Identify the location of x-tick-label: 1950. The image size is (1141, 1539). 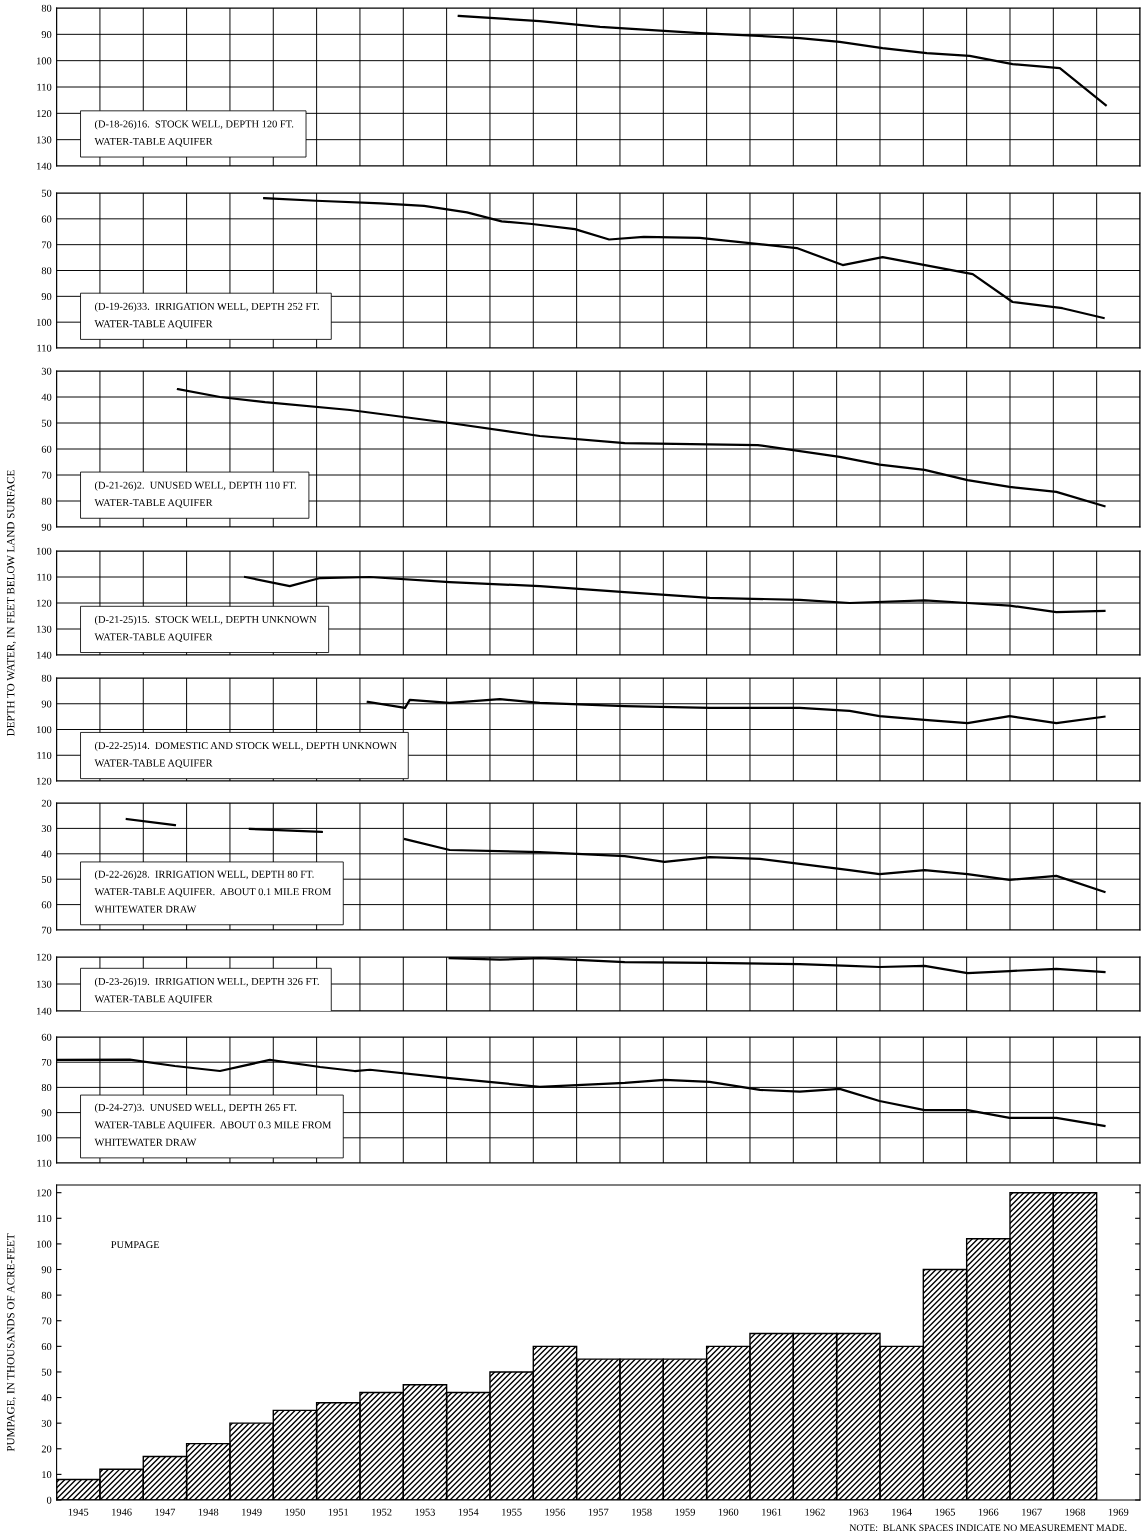
(295, 1512).